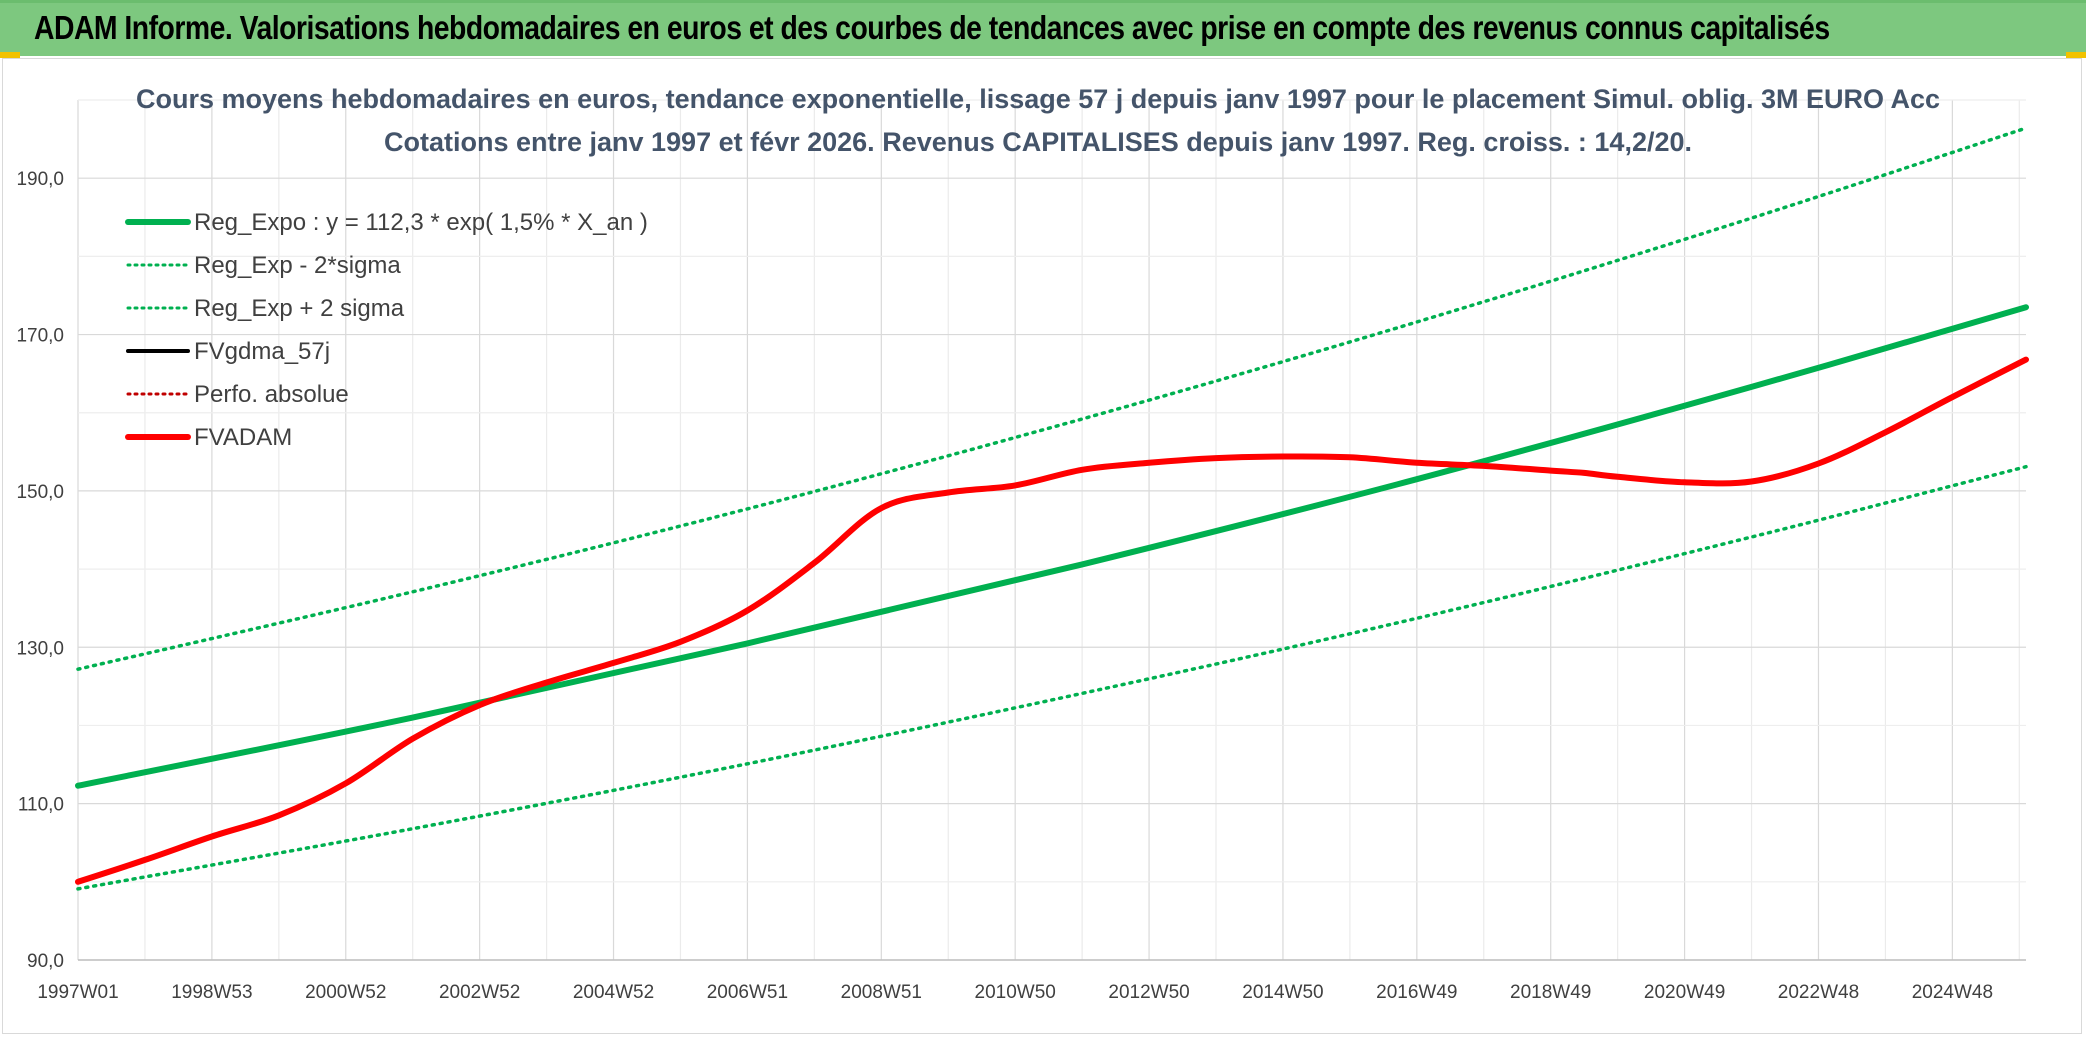 The image size is (2086, 1038). I want to click on x-tick-label: 2018W49, so click(1550, 992).